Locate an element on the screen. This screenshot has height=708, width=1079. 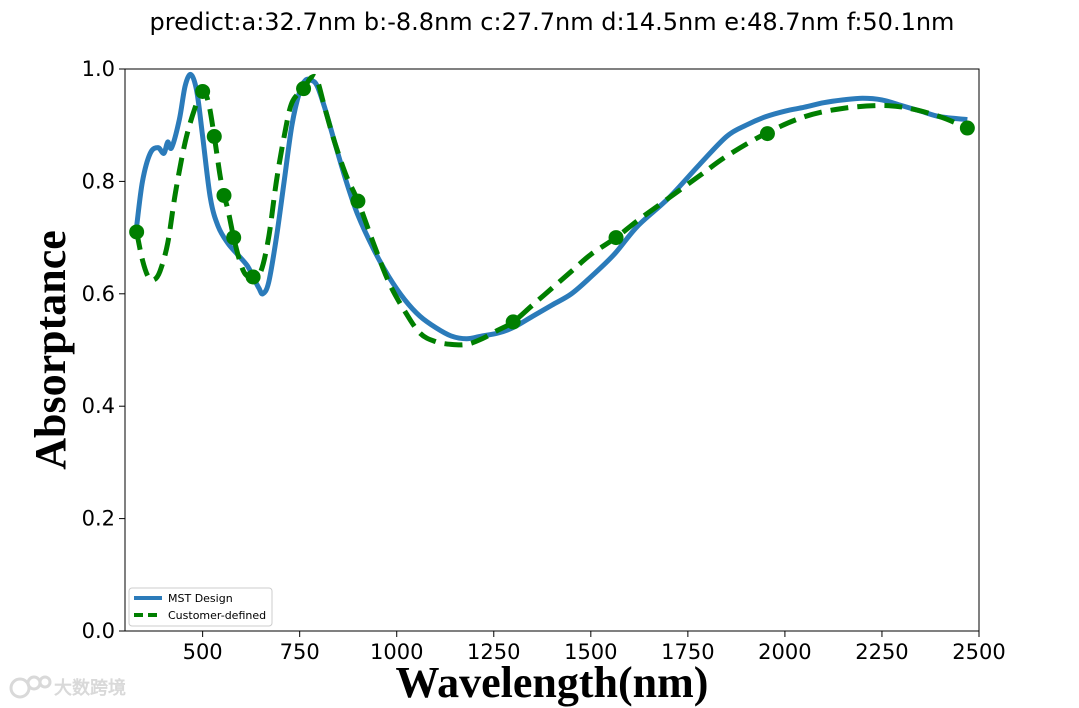
watermark: 大数跨境 is located at coordinates (67, 687).